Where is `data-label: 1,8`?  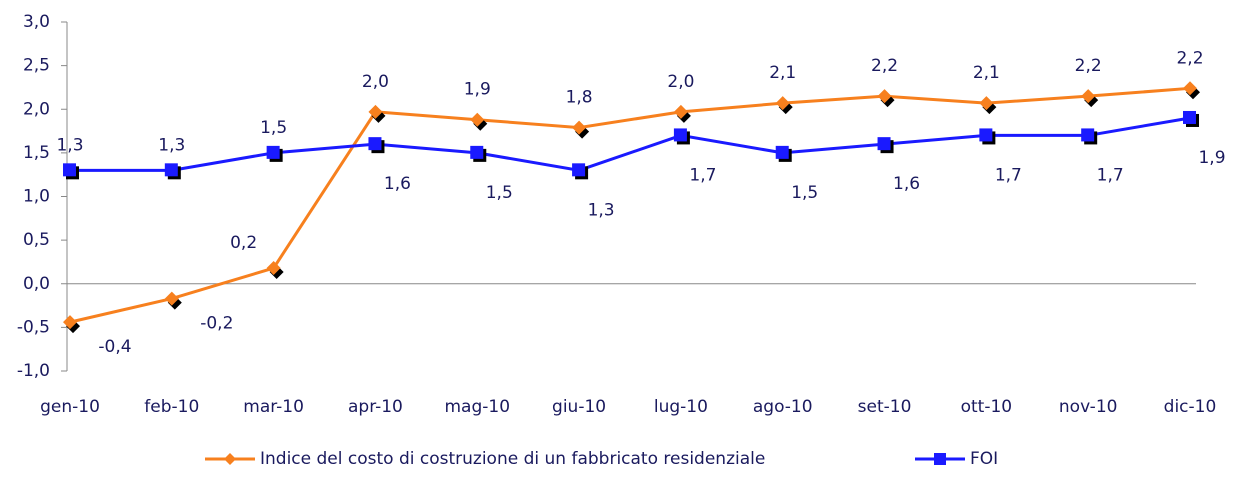
data-label: 1,8 is located at coordinates (579, 98).